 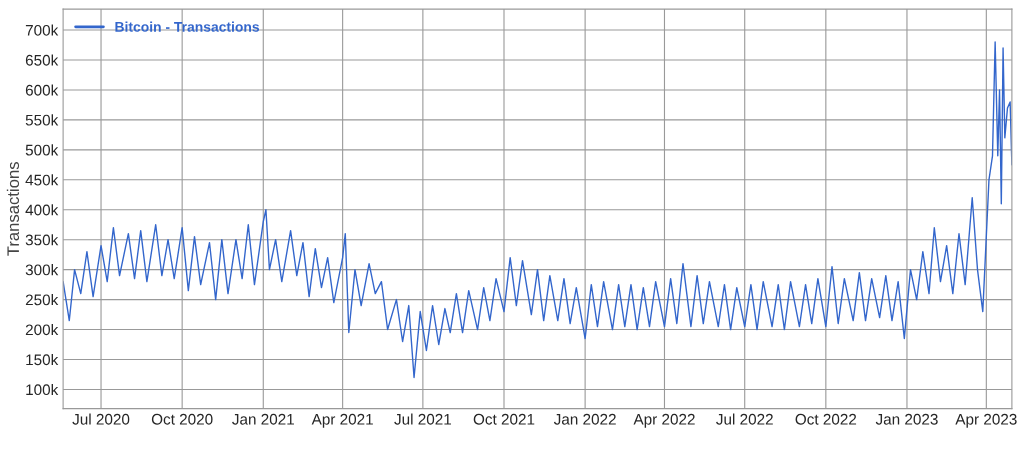 I want to click on x-tick-label: Jan 2021, so click(x=263, y=419).